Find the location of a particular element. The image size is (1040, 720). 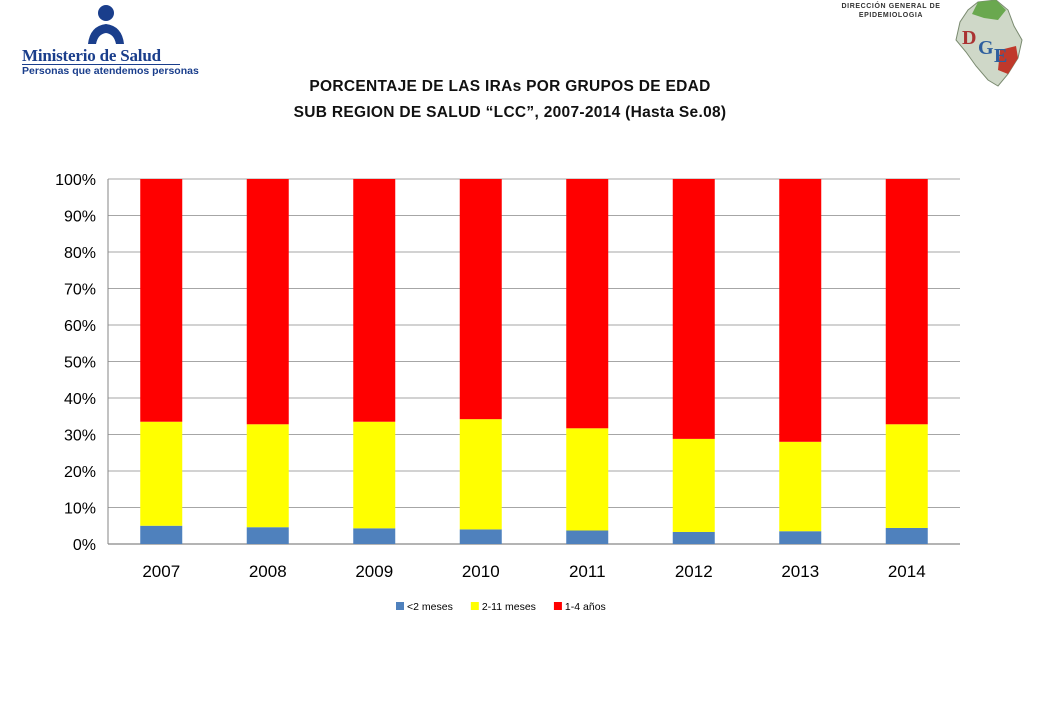

x-tick-label: 2011 is located at coordinates (587, 571).